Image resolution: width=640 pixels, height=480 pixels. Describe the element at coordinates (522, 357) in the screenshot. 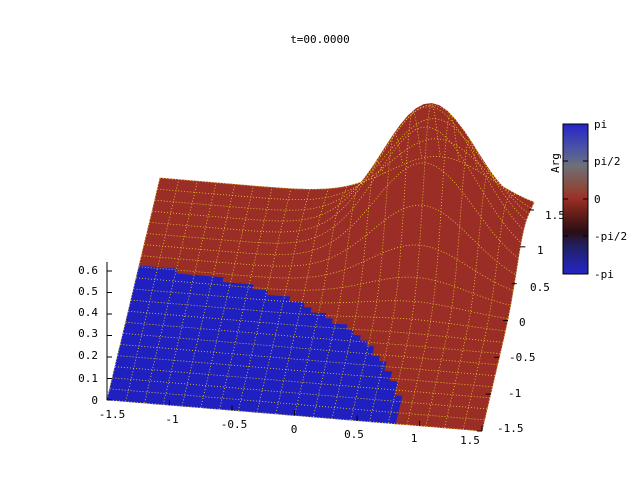

I see `y-tick-label: -0.5` at that location.